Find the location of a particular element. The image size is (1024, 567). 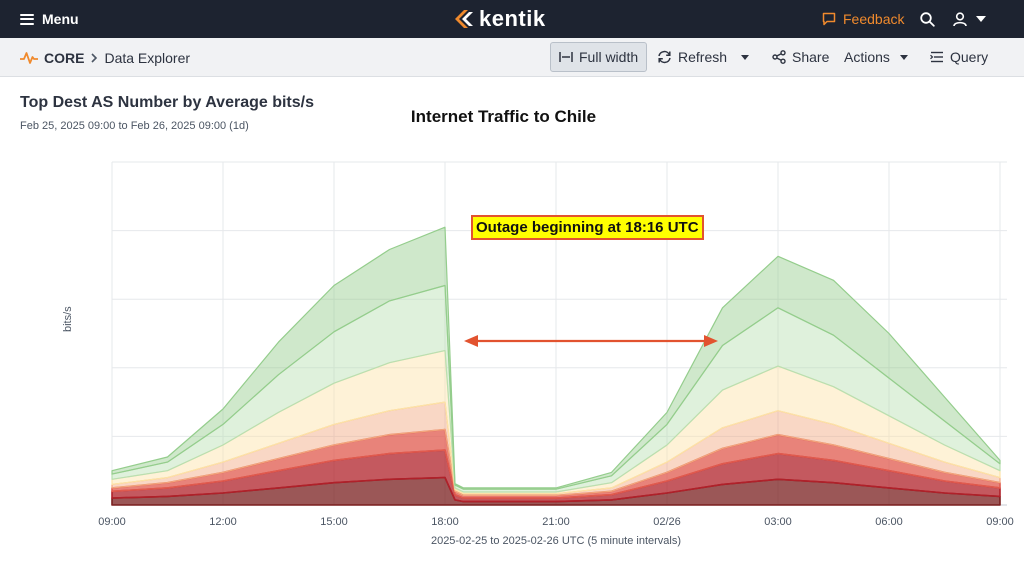

feedback-button: Feedback is located at coordinates (863, 19).